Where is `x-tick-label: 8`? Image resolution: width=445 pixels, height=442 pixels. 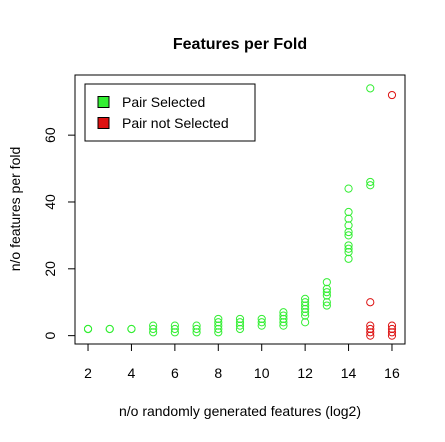 x-tick-label: 8 is located at coordinates (218, 373).